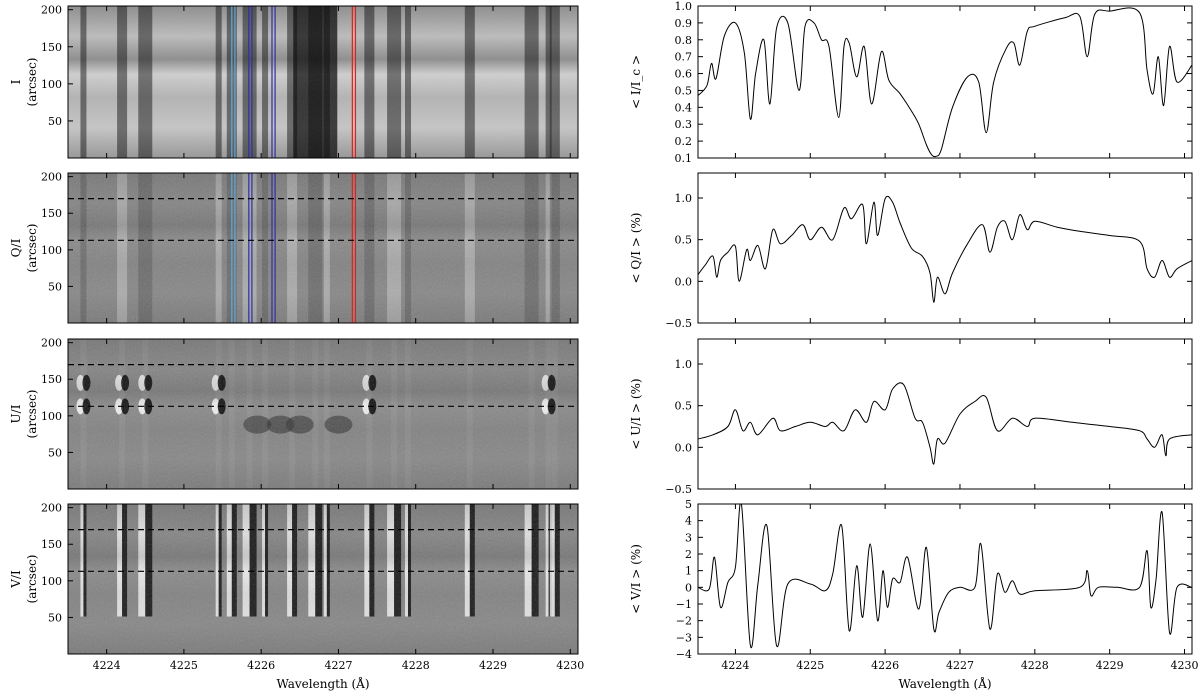  What do you see at coordinates (684, 637) in the screenshot?
I see `y-tick-label: −3` at bounding box center [684, 637].